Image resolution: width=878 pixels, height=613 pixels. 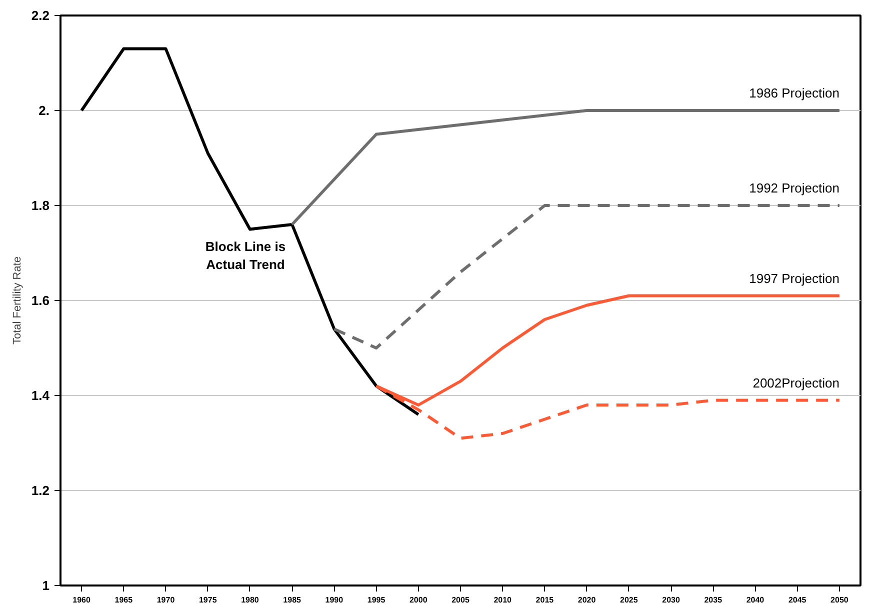 What do you see at coordinates (40, 15) in the screenshot?
I see `y-tick-label: 2.2` at bounding box center [40, 15].